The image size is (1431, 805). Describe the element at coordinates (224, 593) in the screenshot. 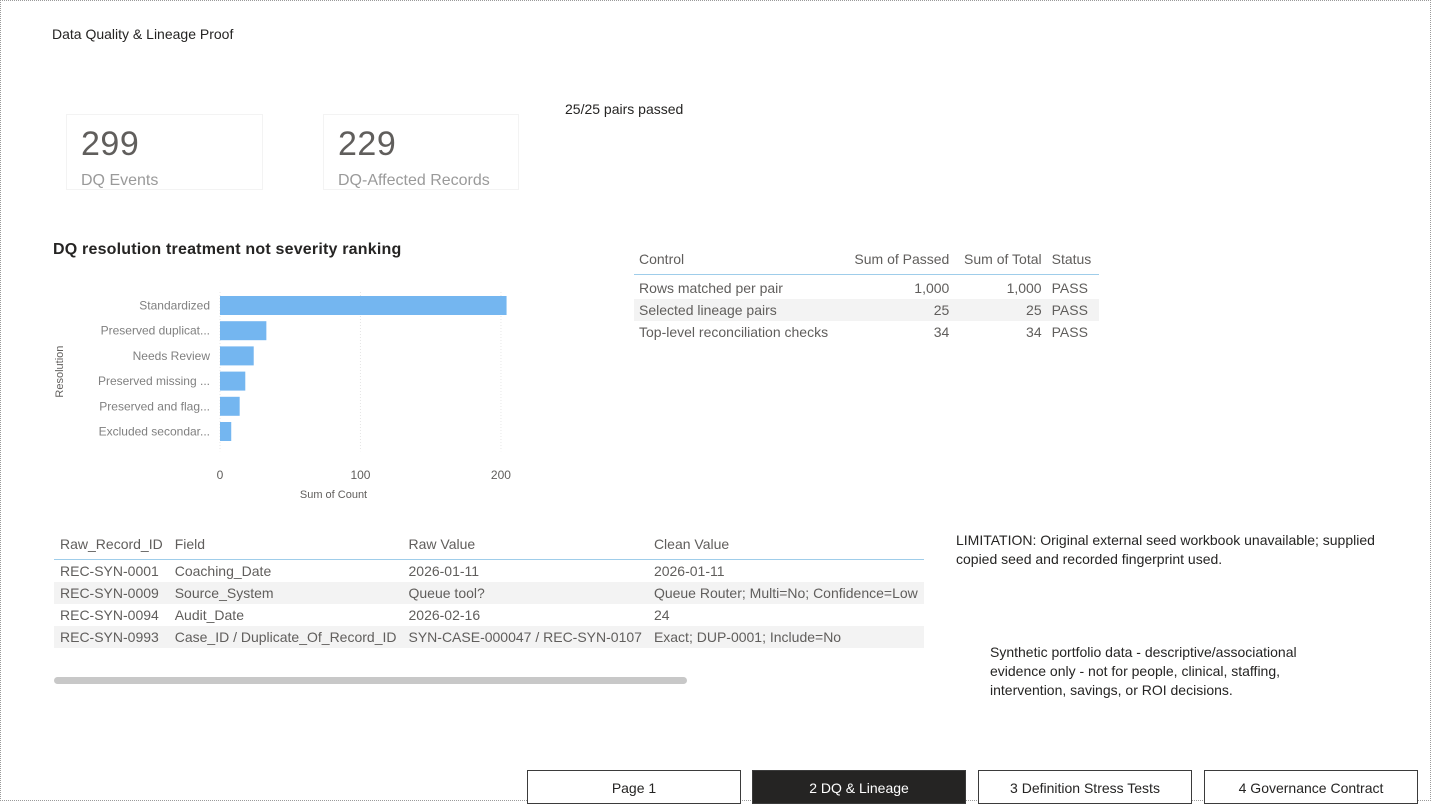

I see `cell-field: Source_System` at that location.